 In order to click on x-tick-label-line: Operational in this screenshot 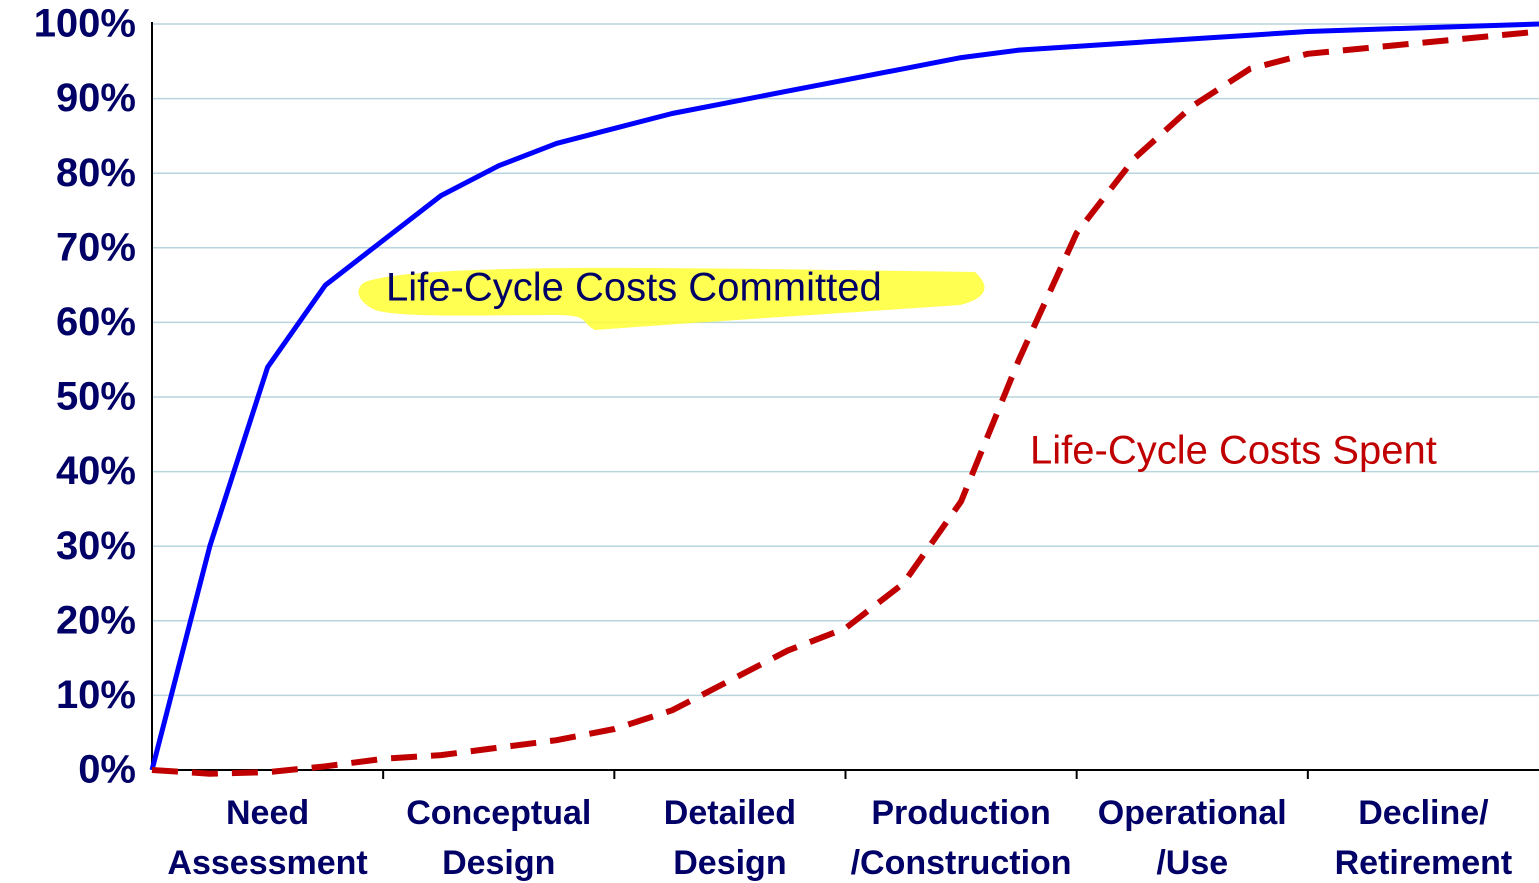, I will do `click(1192, 813)`.